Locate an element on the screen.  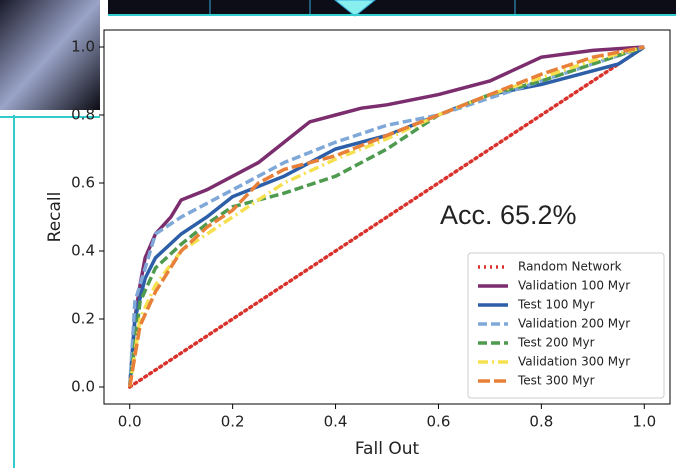
y-tick-label: 0.2 is located at coordinates (83, 319).